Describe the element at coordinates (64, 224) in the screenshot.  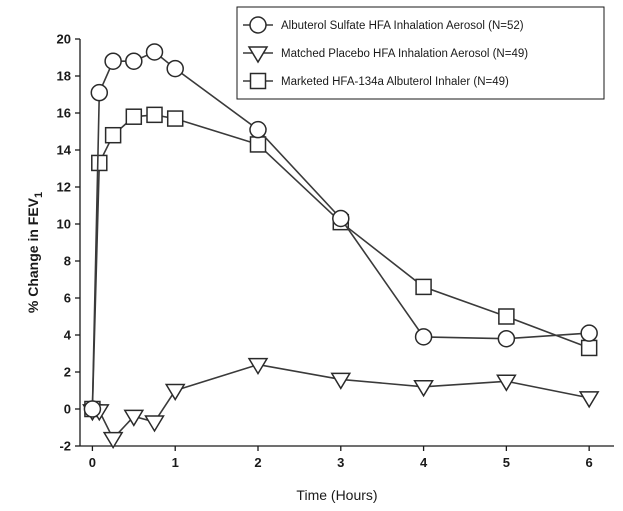
I see `y-tick-label: 10` at that location.